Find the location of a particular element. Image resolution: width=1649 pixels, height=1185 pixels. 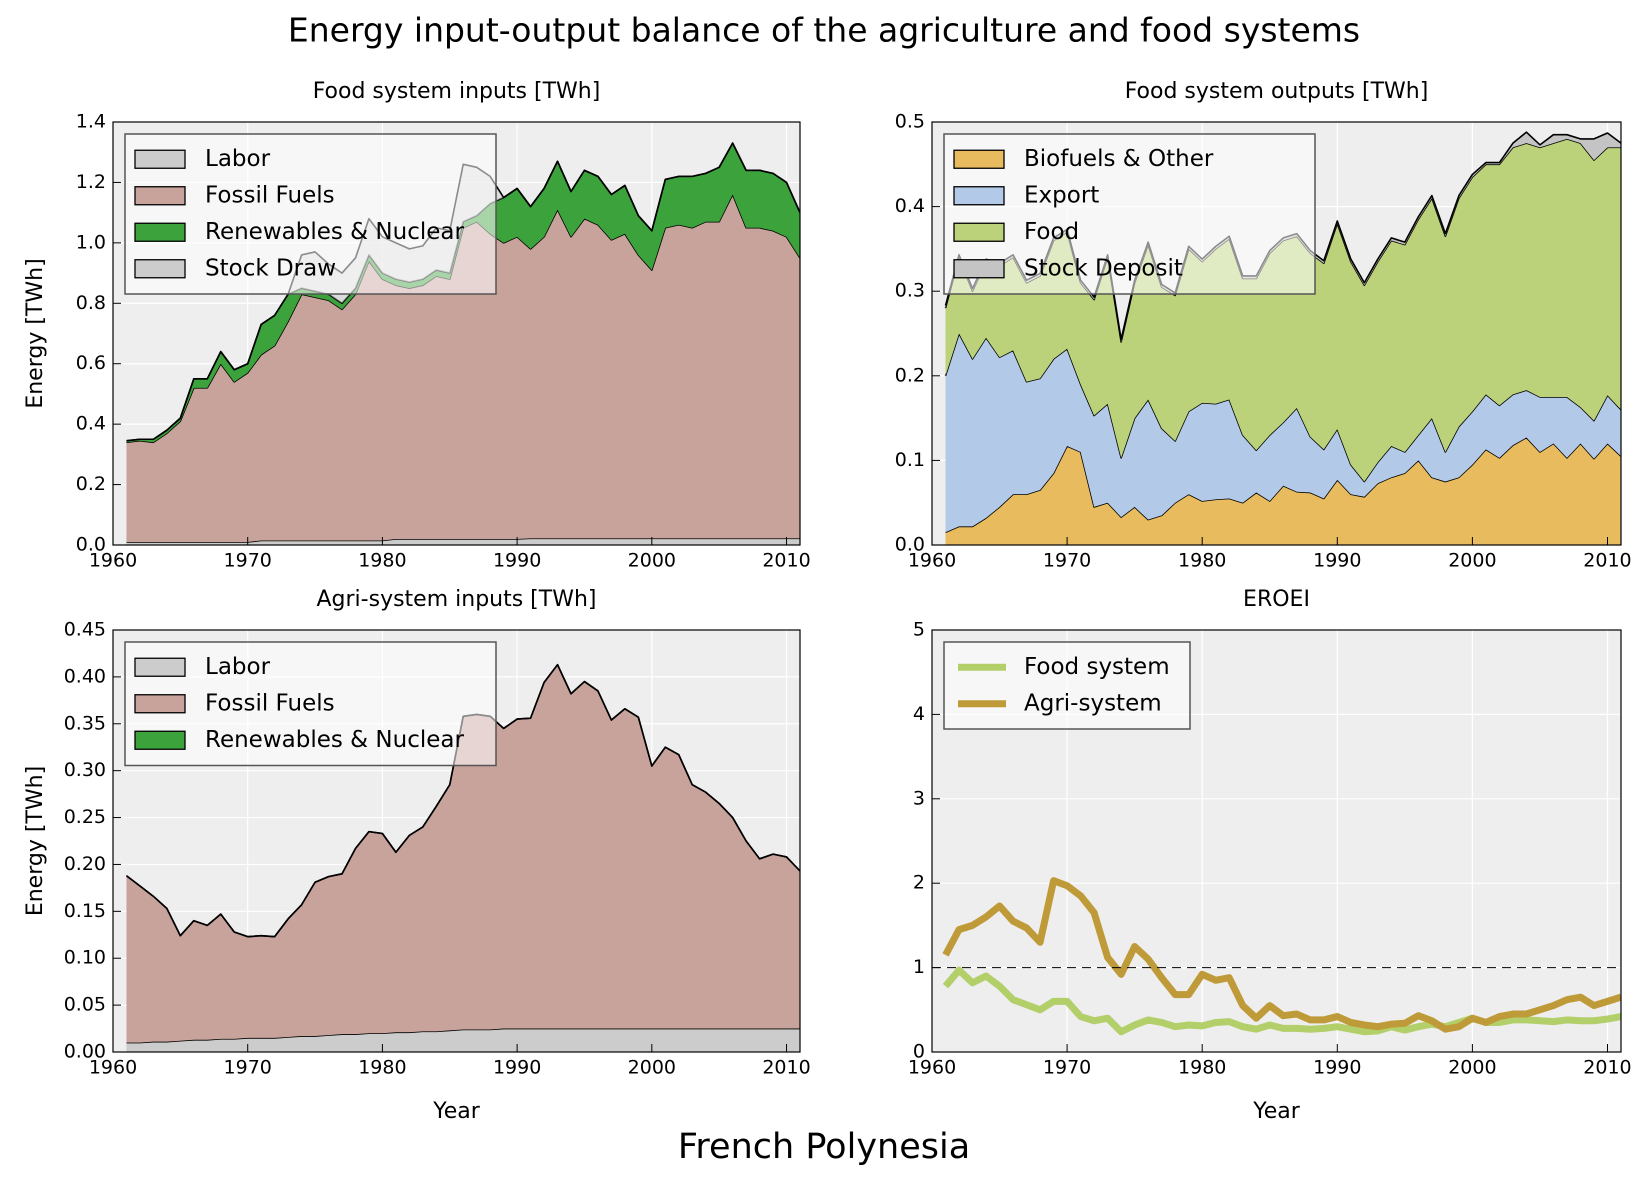

y-tick-label: 0.3 is located at coordinates (910, 291).